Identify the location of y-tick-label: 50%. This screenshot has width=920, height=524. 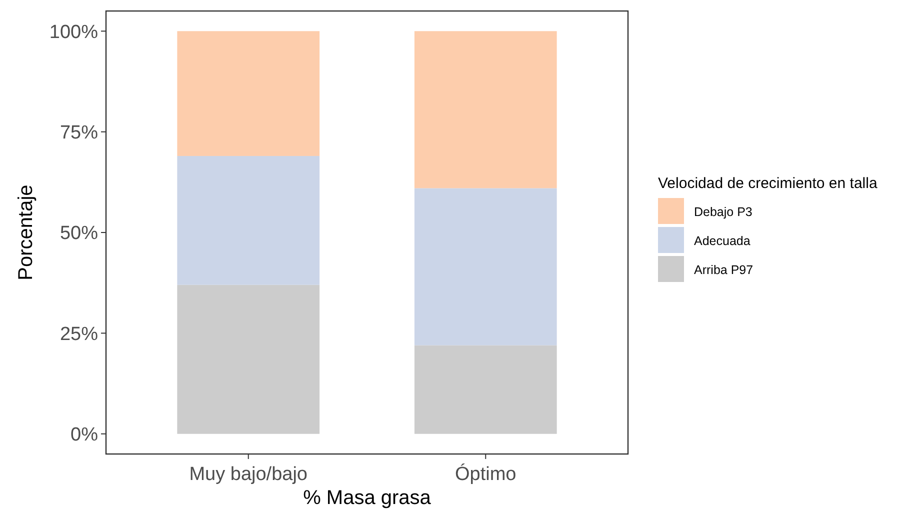
(79, 233).